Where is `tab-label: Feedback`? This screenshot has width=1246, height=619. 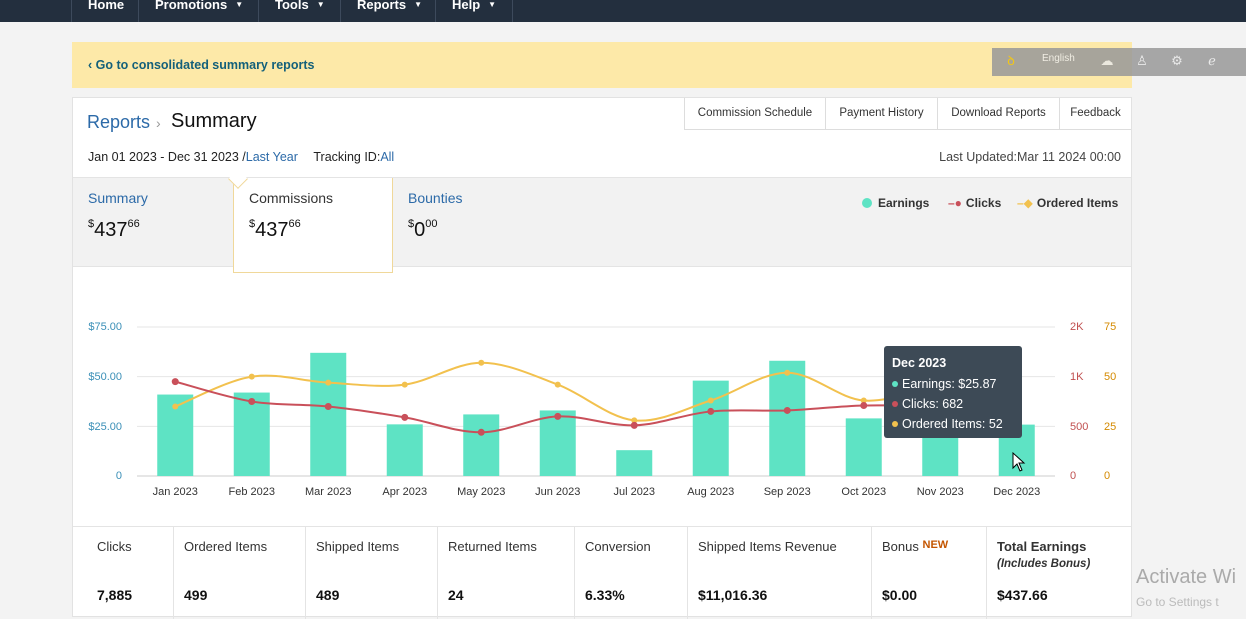
tab-label: Feedback is located at coordinates (1095, 113).